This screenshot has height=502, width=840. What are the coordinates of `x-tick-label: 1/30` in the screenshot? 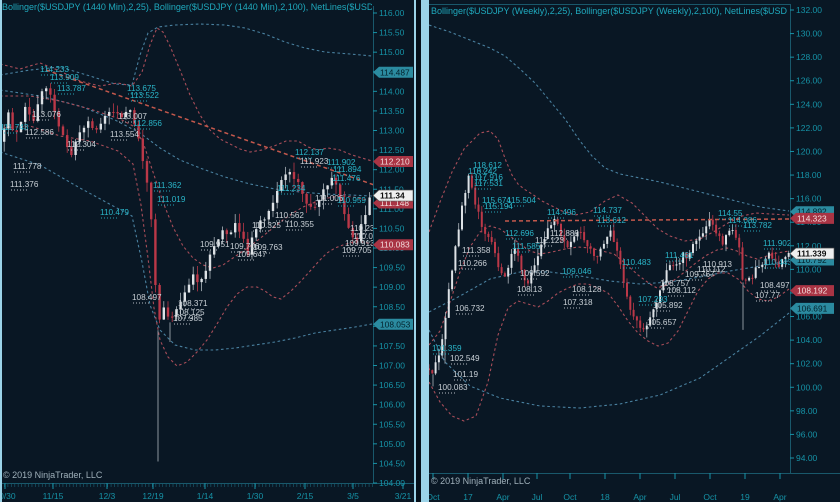 It's located at (255, 496).